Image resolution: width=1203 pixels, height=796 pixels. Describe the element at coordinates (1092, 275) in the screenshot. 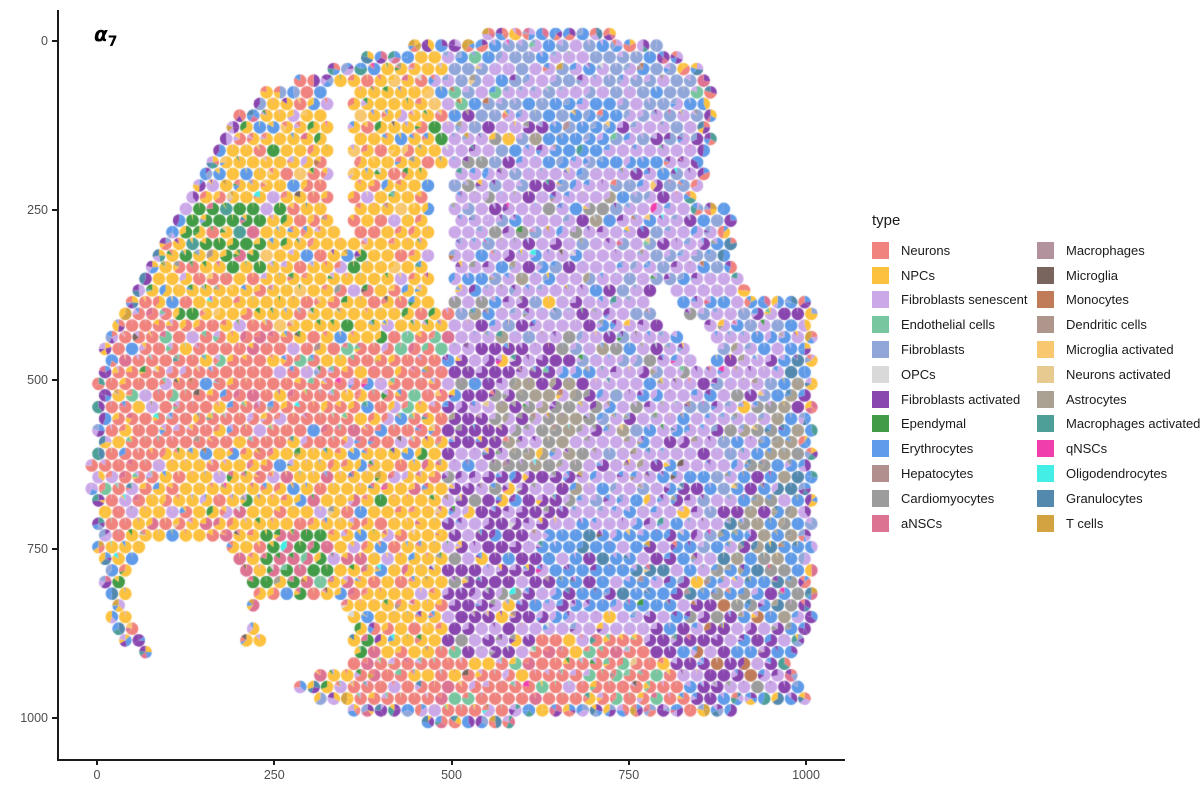

I see `legend-label: Microglia` at that location.